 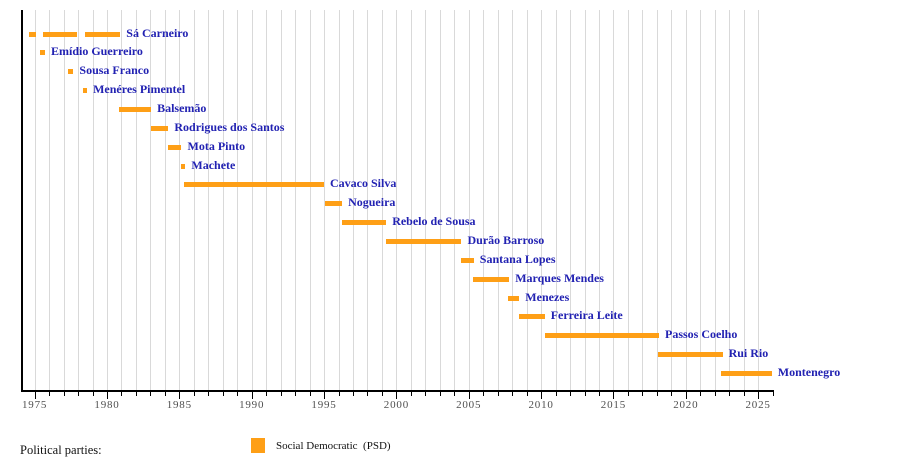 What do you see at coordinates (585, 200) in the screenshot?
I see `gridline-2013` at bounding box center [585, 200].